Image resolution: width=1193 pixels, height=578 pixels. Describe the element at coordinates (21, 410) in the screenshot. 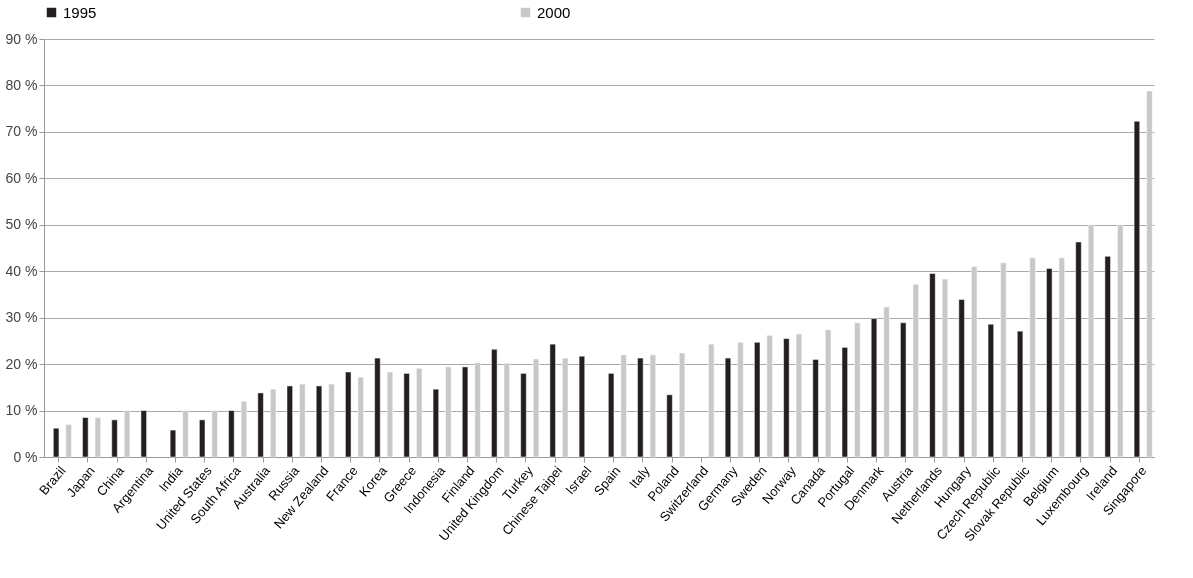

I see `y-tick-label: 10 %` at that location.